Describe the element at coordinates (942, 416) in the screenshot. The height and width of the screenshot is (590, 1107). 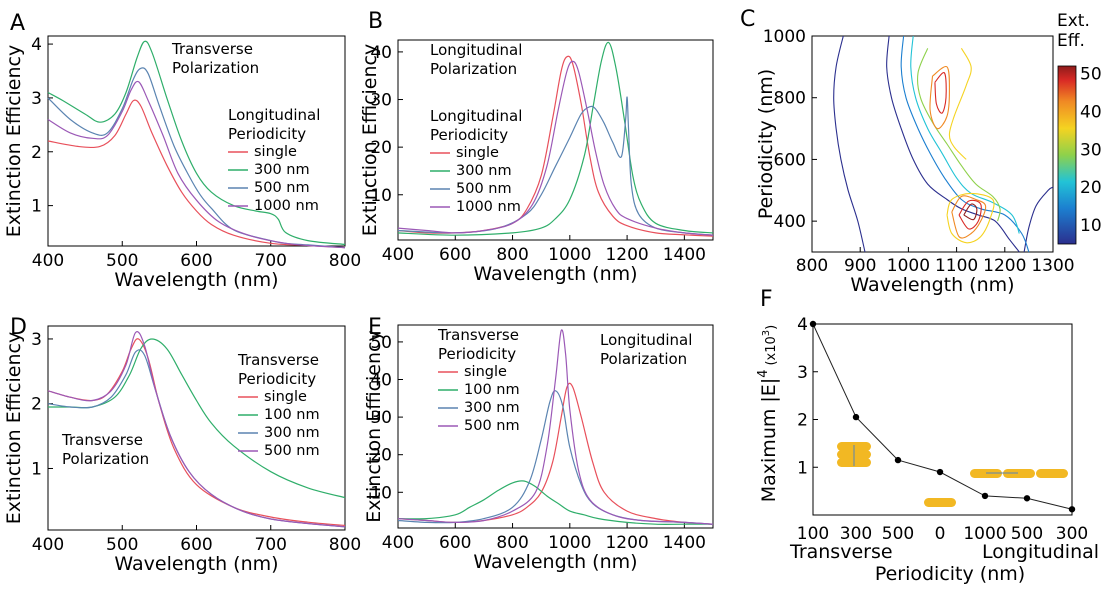
I see `enhancement-line` at that location.